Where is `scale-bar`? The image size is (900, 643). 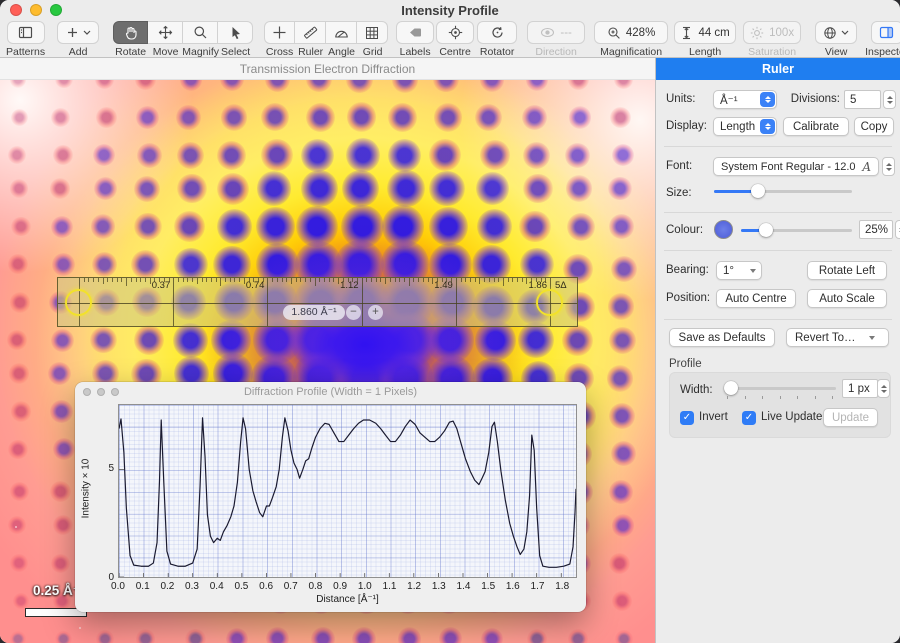
scale-bar is located at coordinates (56, 612).